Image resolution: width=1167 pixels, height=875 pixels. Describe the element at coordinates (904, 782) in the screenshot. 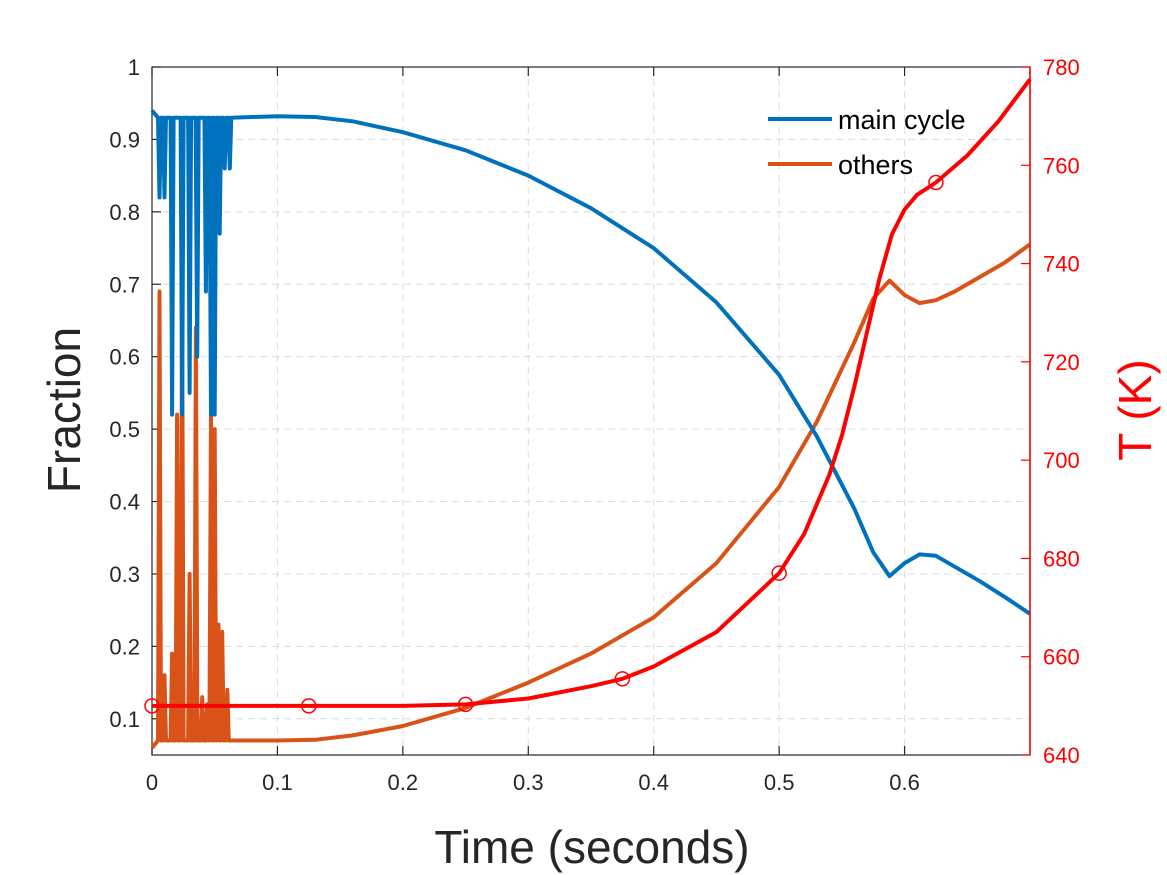

I see `x-tick-label: 0.6` at that location.